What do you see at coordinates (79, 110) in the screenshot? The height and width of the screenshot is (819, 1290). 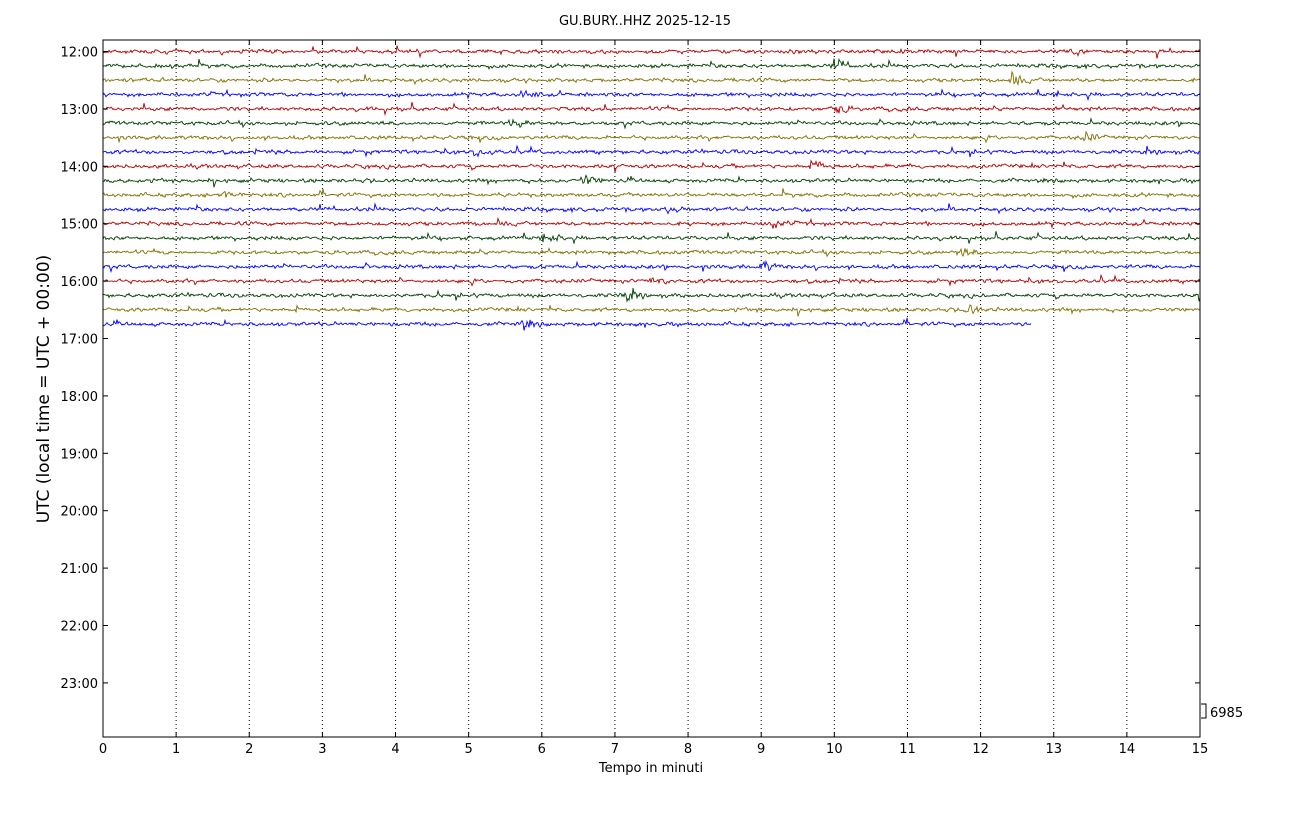 I see `y-tick-label: 13:00` at bounding box center [79, 110].